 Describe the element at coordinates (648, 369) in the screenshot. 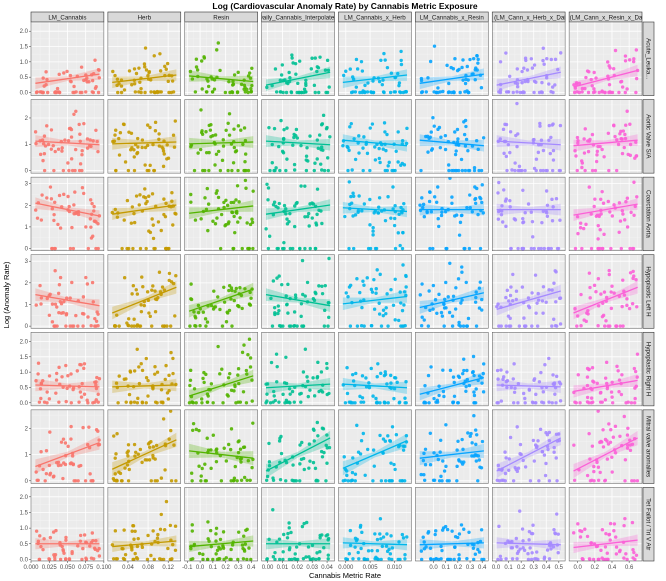

I see `row-strip-label: Hypoplastic Right H` at that location.